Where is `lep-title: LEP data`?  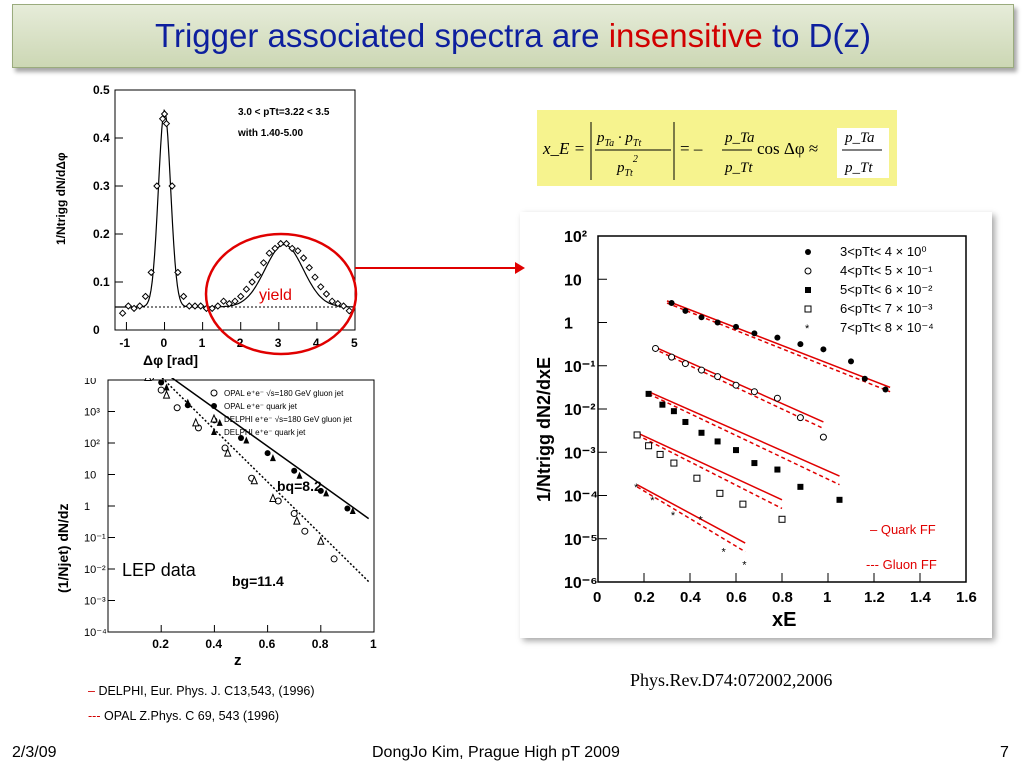 lep-title: LEP data is located at coordinates (159, 570).